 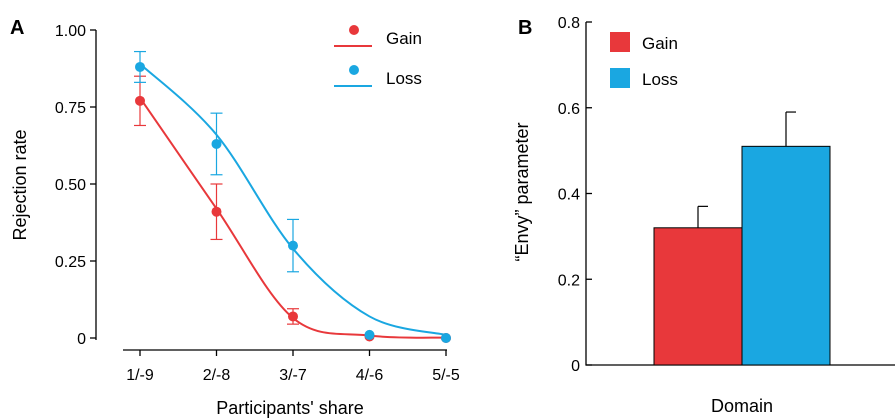 I want to click on panel-a-y-tick-label: 0.75, so click(x=70, y=108).